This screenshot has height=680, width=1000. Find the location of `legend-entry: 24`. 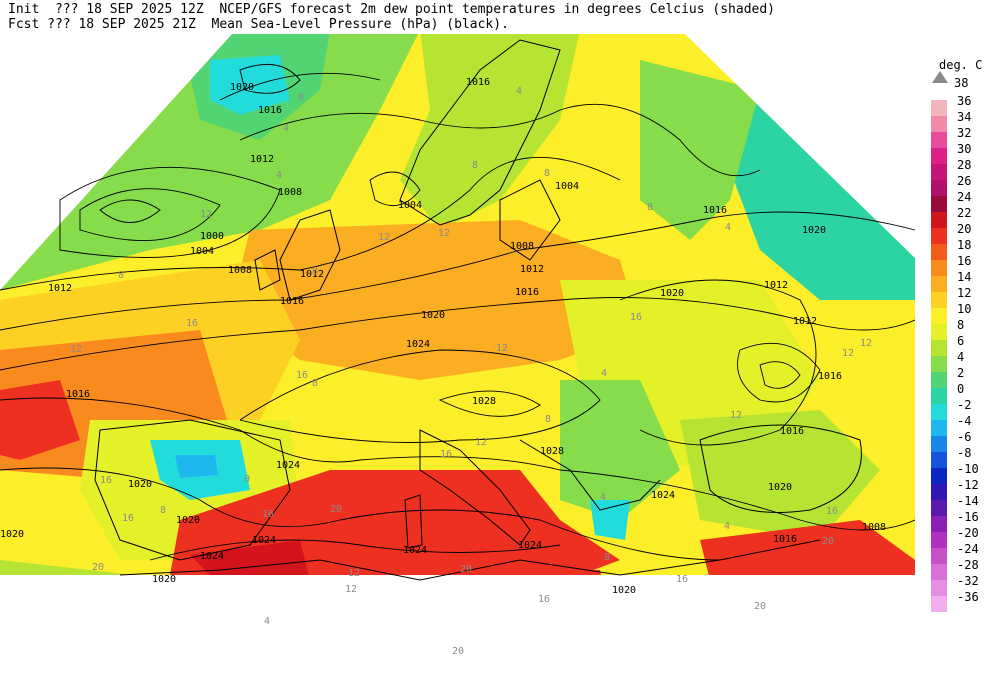

legend-entry: 24 is located at coordinates (963, 201).